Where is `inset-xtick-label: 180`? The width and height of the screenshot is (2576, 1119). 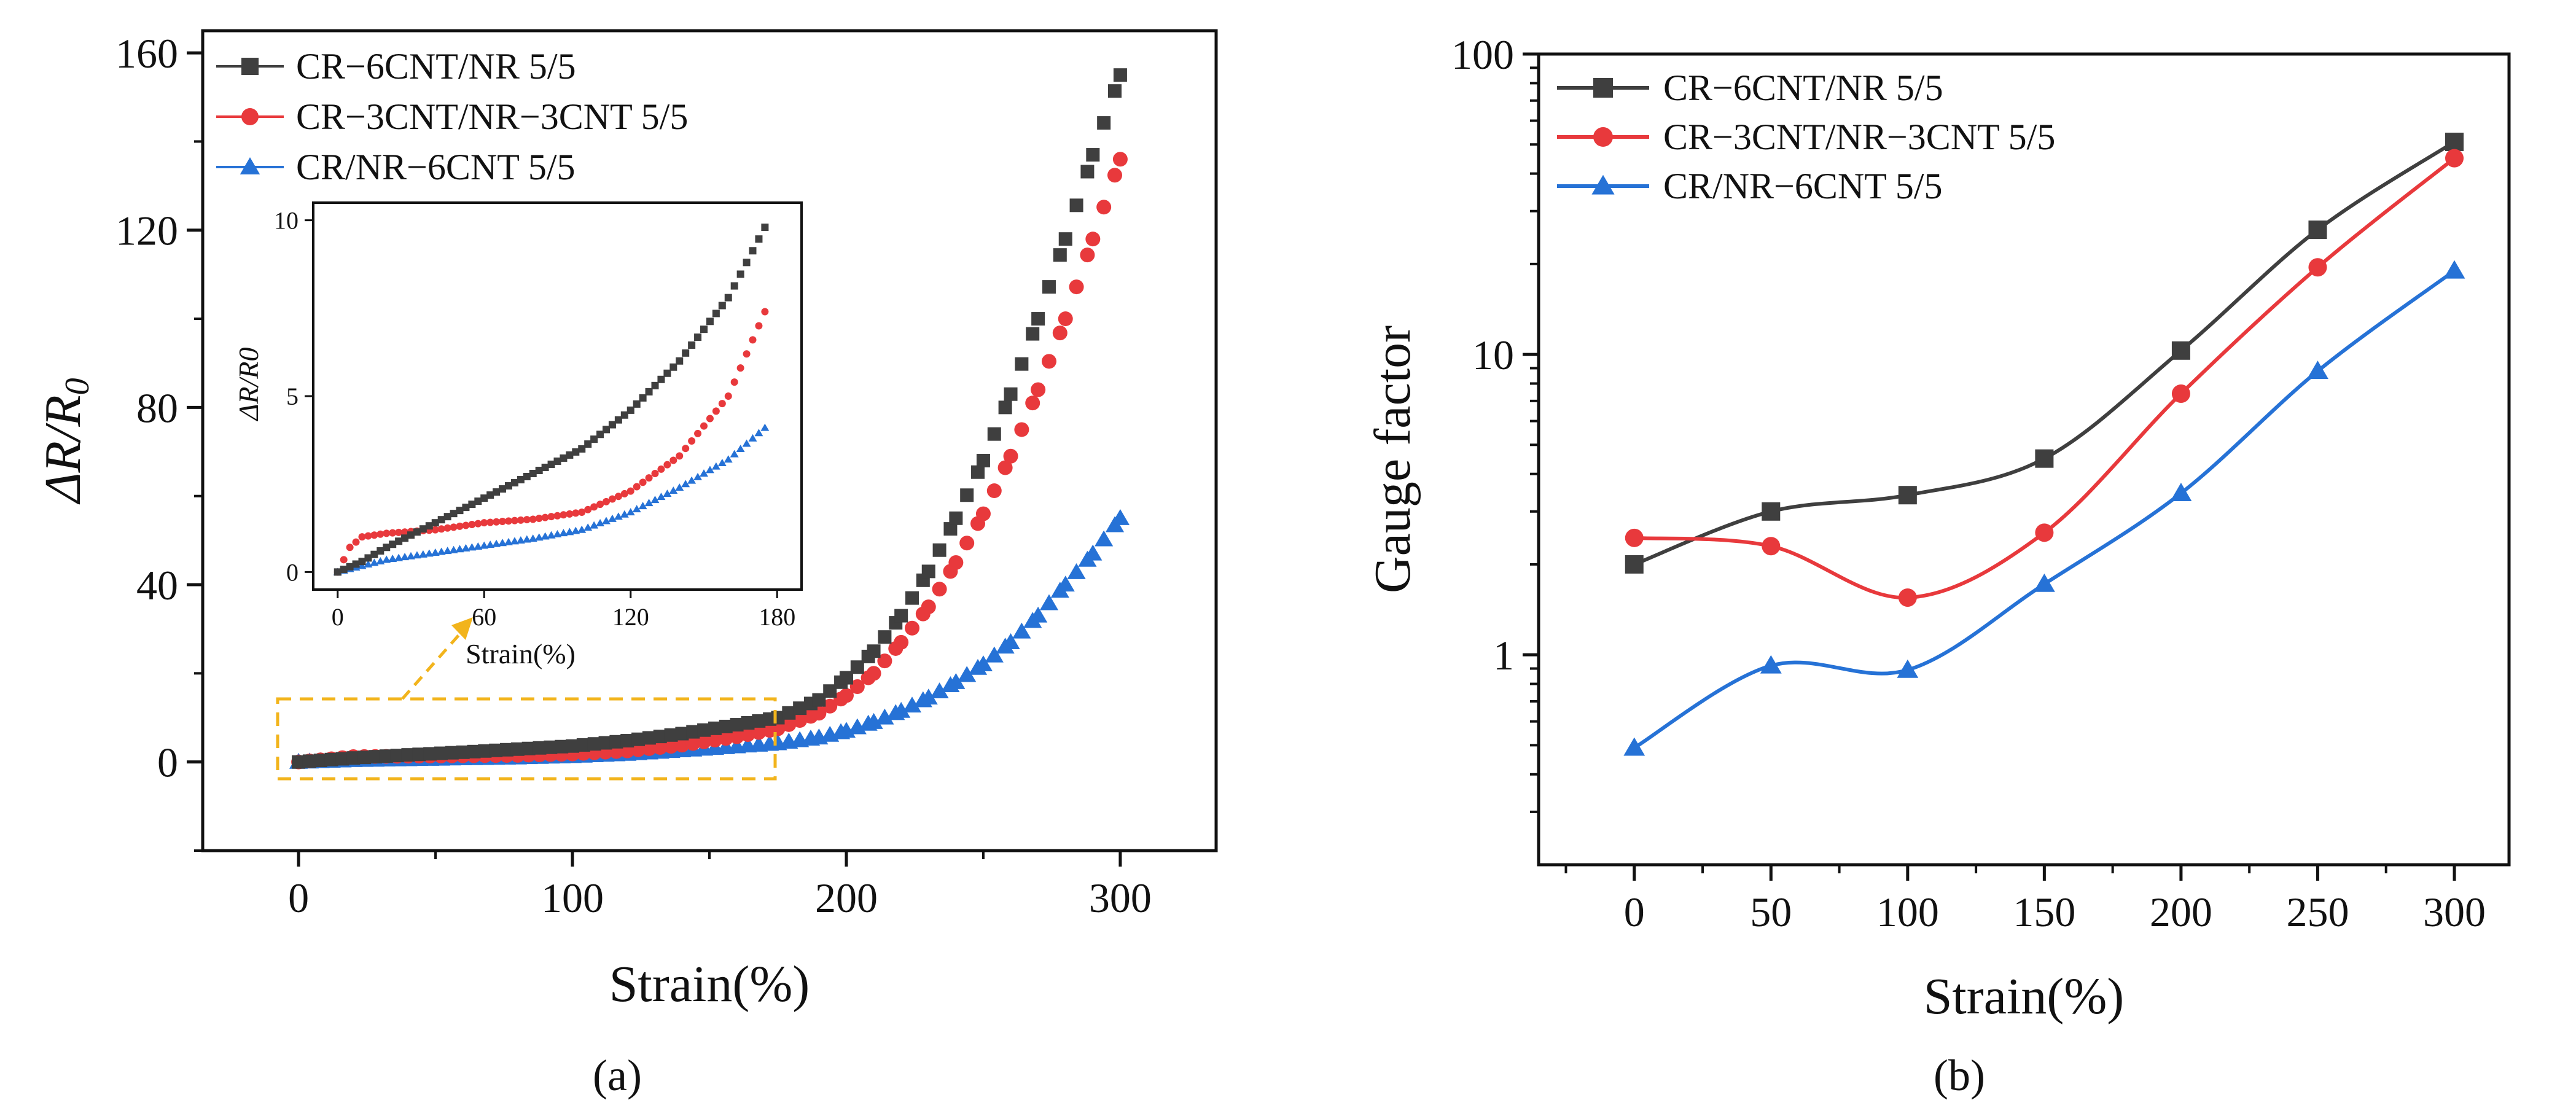 inset-xtick-label: 180 is located at coordinates (777, 617).